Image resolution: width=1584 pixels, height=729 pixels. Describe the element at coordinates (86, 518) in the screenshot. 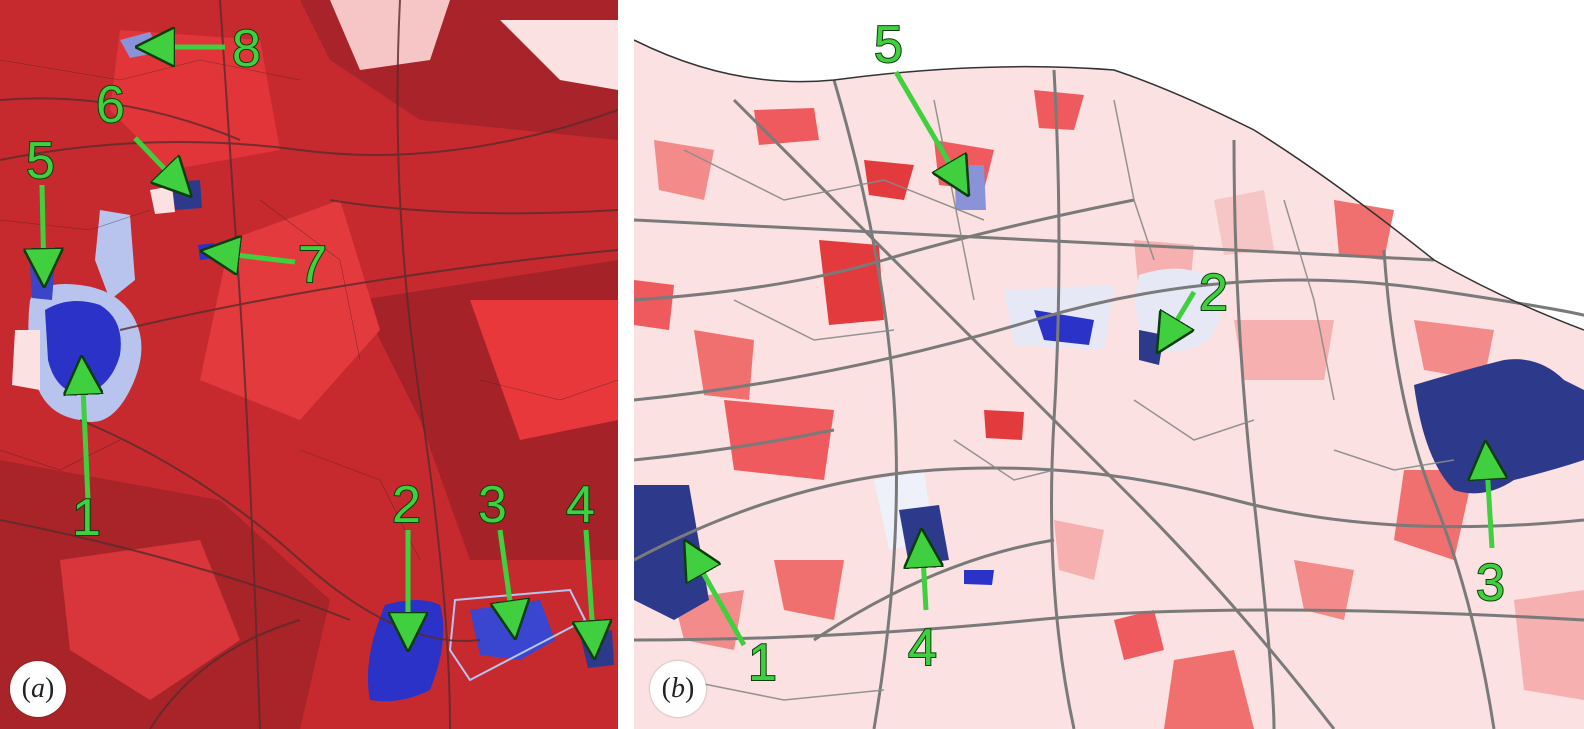

I see `marker-label-1: 1` at that location.